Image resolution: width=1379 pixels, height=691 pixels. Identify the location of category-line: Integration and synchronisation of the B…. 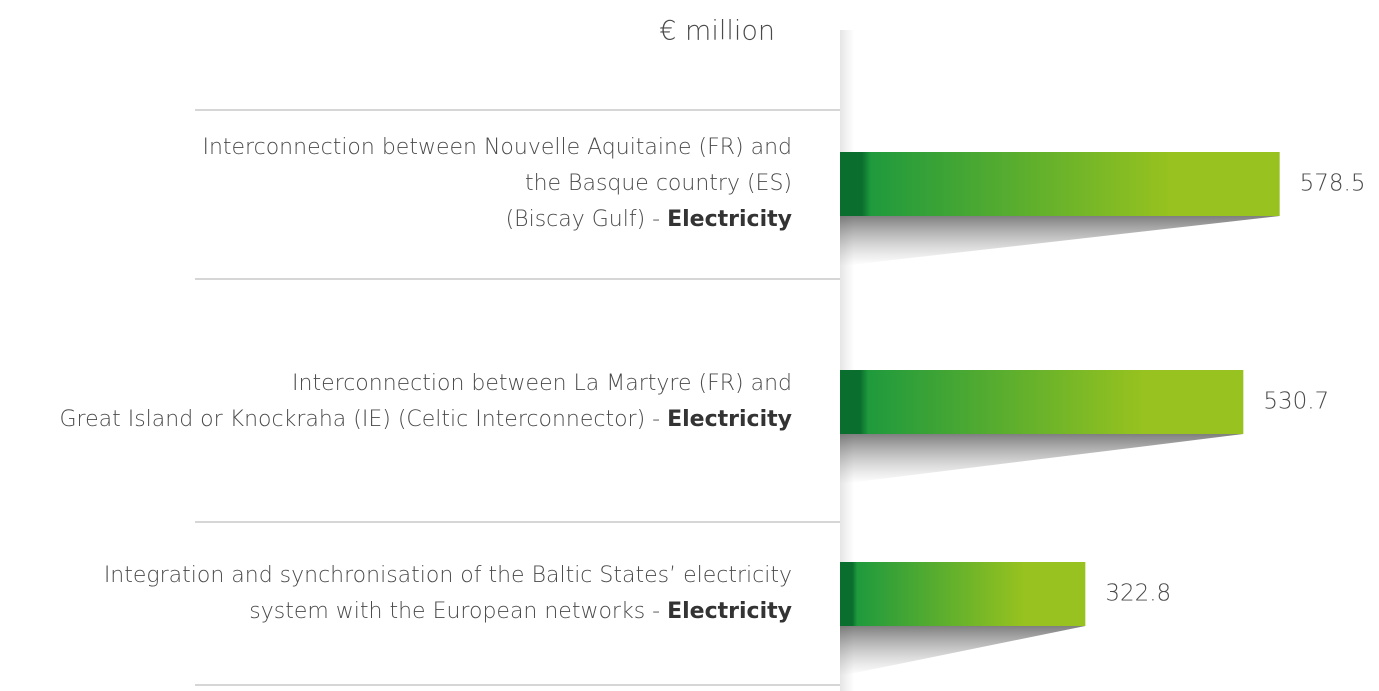
(448, 575).